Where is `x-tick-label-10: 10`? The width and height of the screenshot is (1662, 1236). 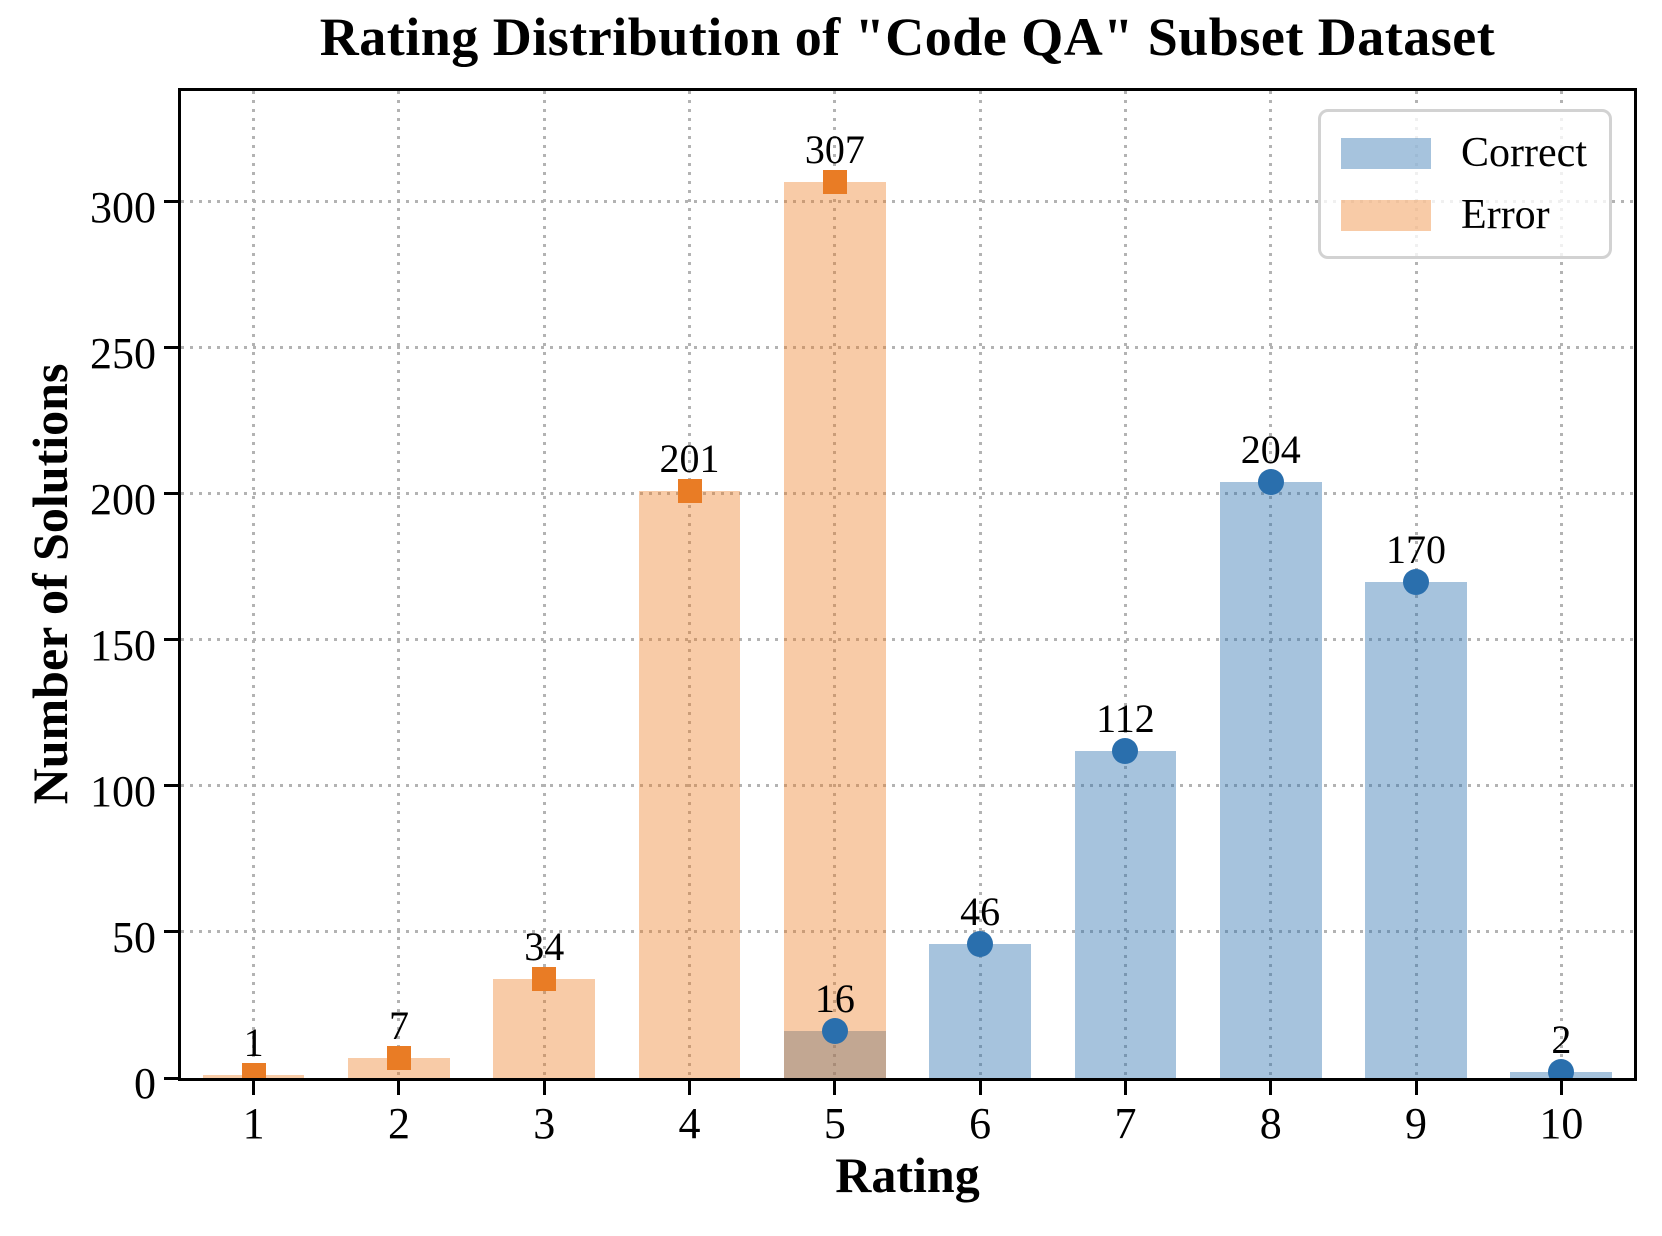 x-tick-label-10: 10 is located at coordinates (1561, 1123).